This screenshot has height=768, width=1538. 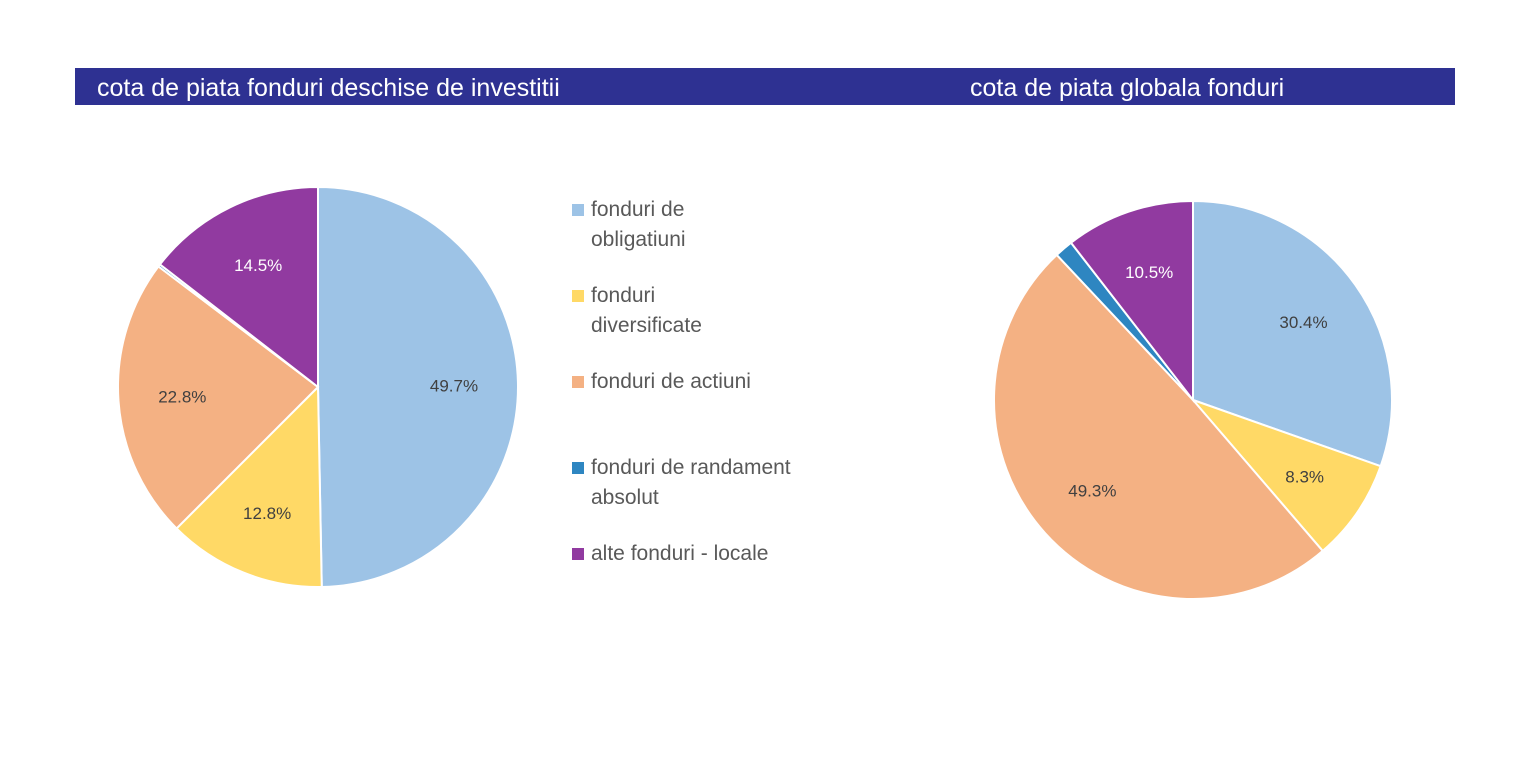 I want to click on pie-left-slice-diversificate, so click(x=249, y=486).